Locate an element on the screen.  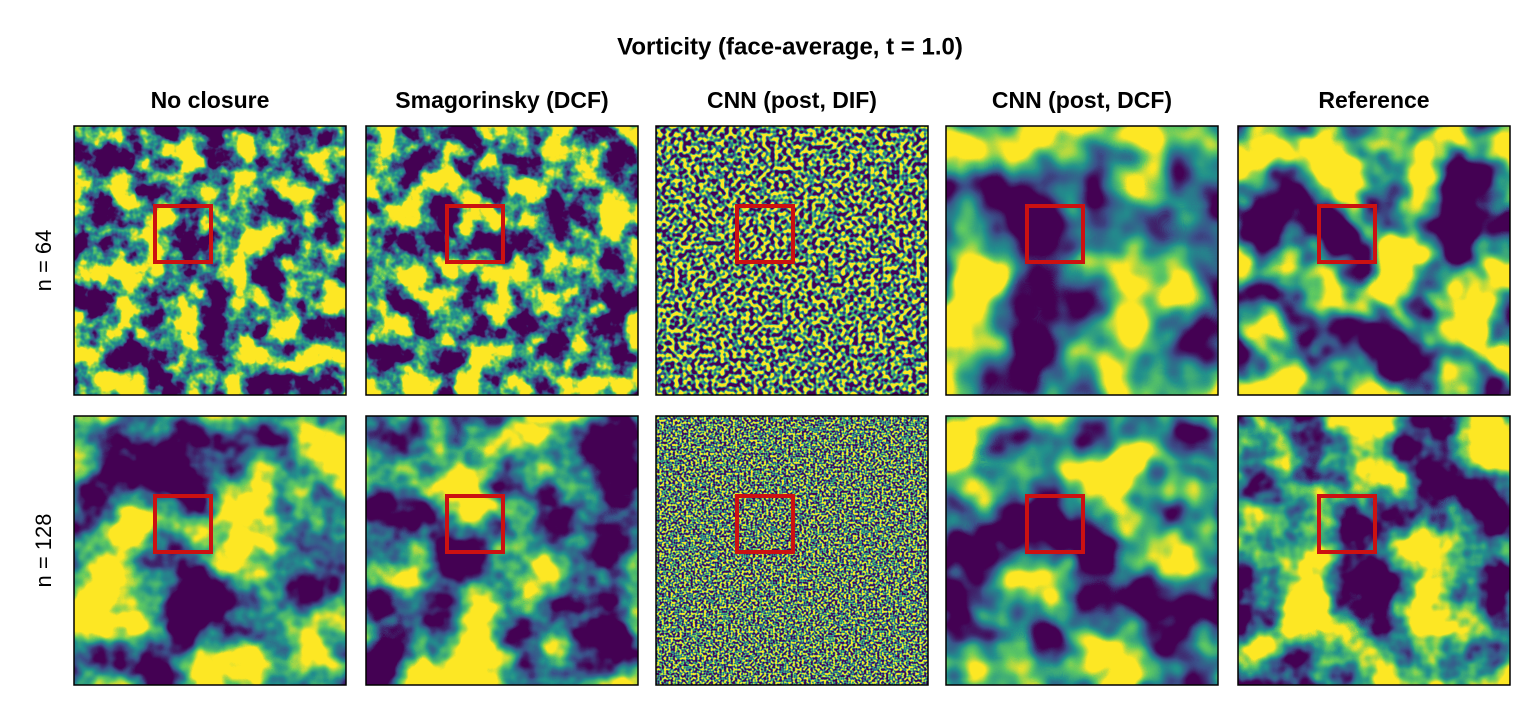
figure-title: Vorticity (face-average, t = 1.0) is located at coordinates (790, 46).